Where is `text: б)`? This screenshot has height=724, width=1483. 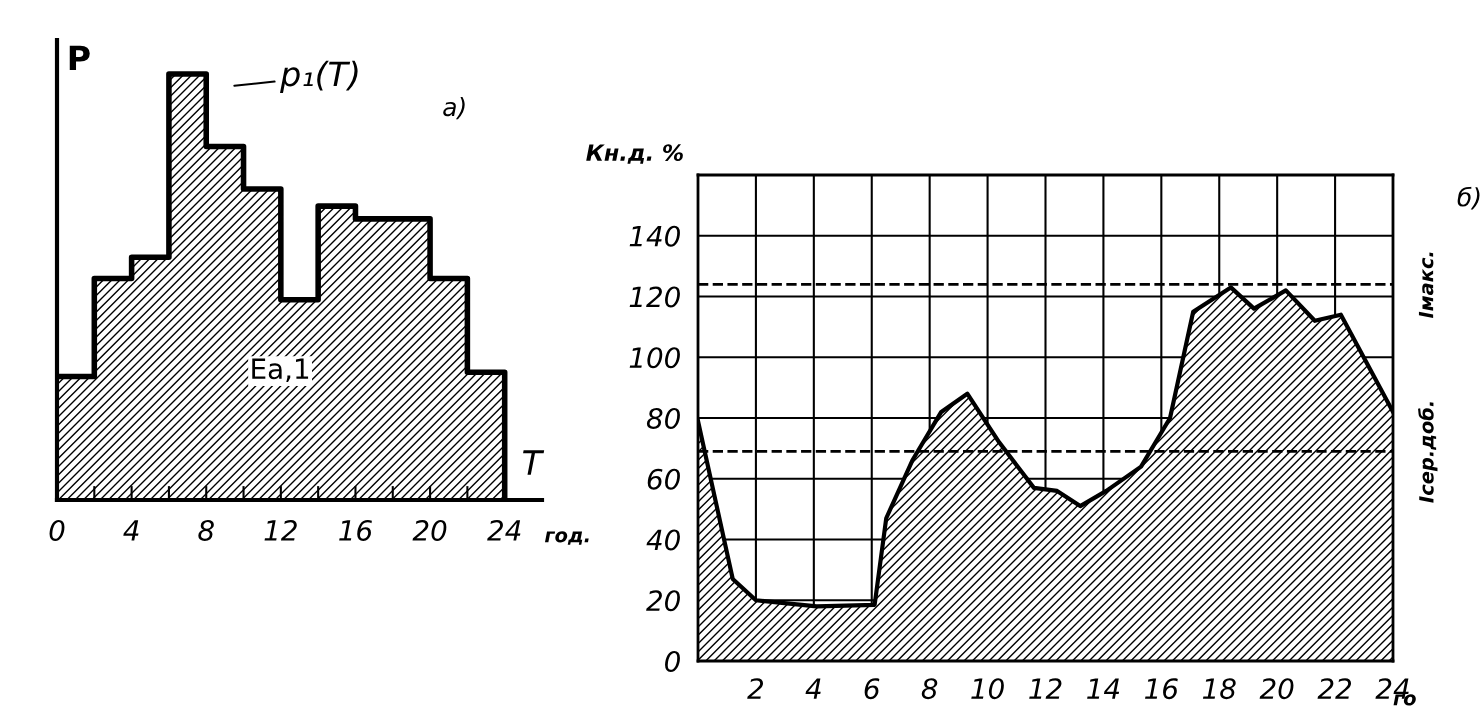 text: б) is located at coordinates (1468, 198).